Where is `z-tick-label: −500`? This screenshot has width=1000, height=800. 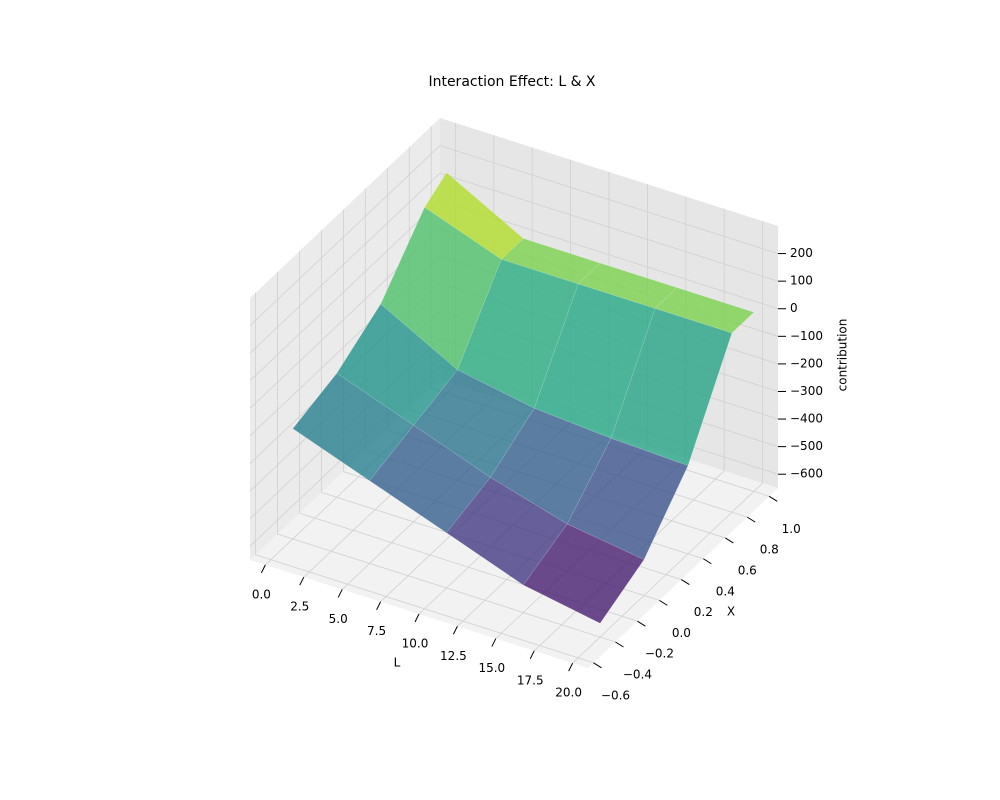
z-tick-label: −500 is located at coordinates (806, 446).